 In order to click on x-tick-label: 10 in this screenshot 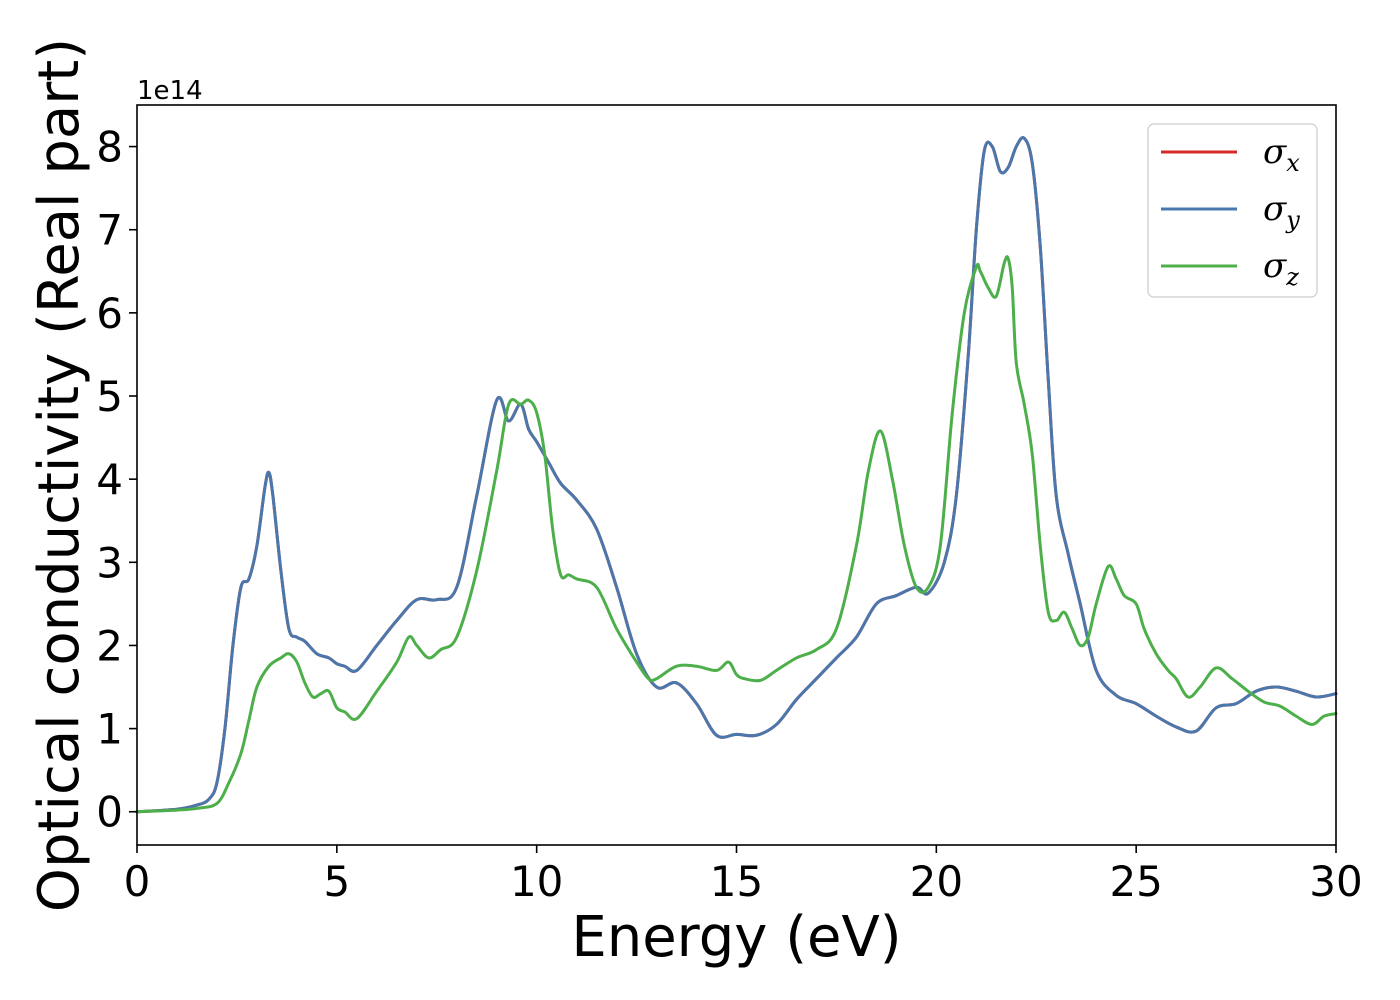, I will do `click(536, 881)`.